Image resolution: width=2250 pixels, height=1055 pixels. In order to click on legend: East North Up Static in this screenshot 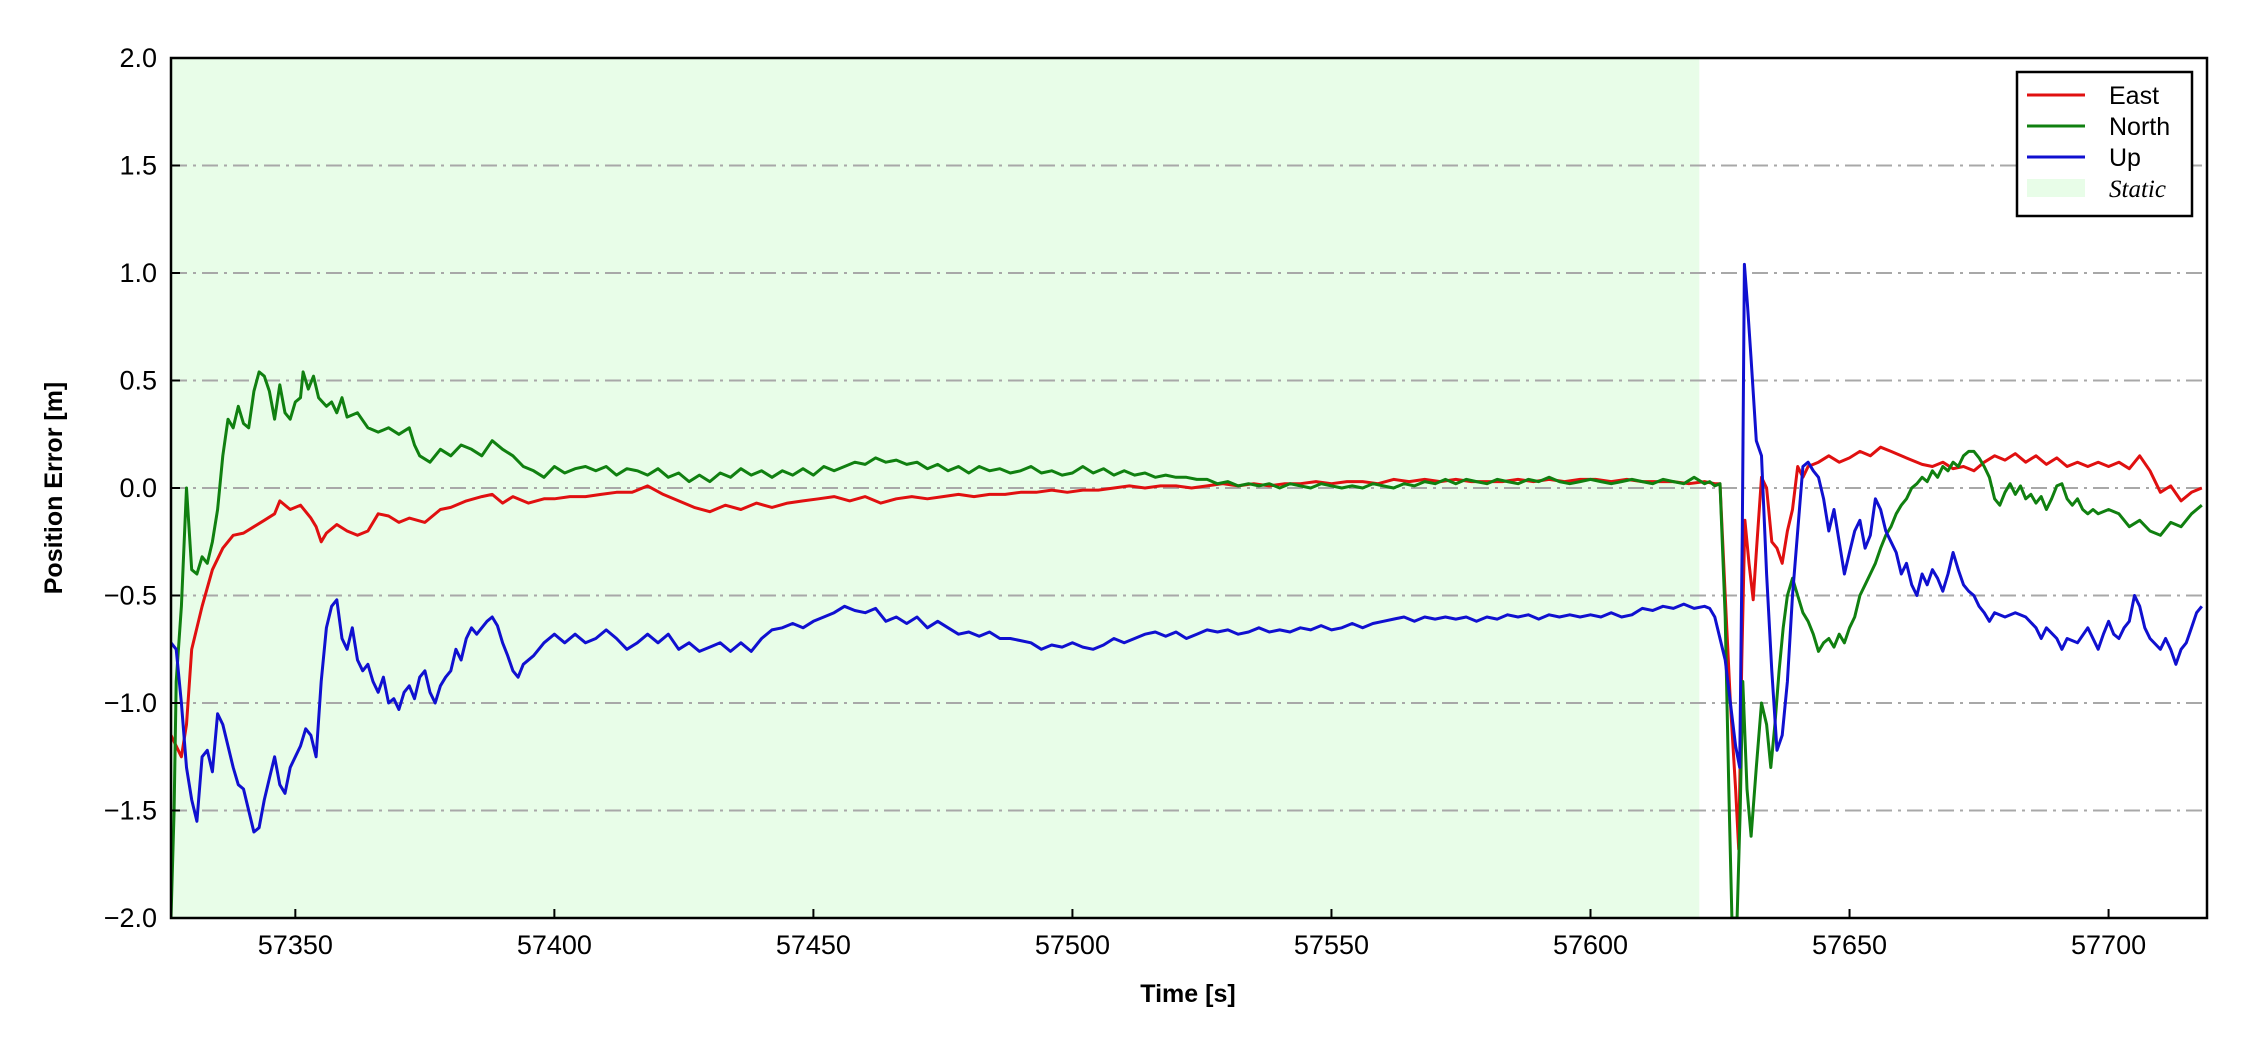, I will do `click(2104, 144)`.